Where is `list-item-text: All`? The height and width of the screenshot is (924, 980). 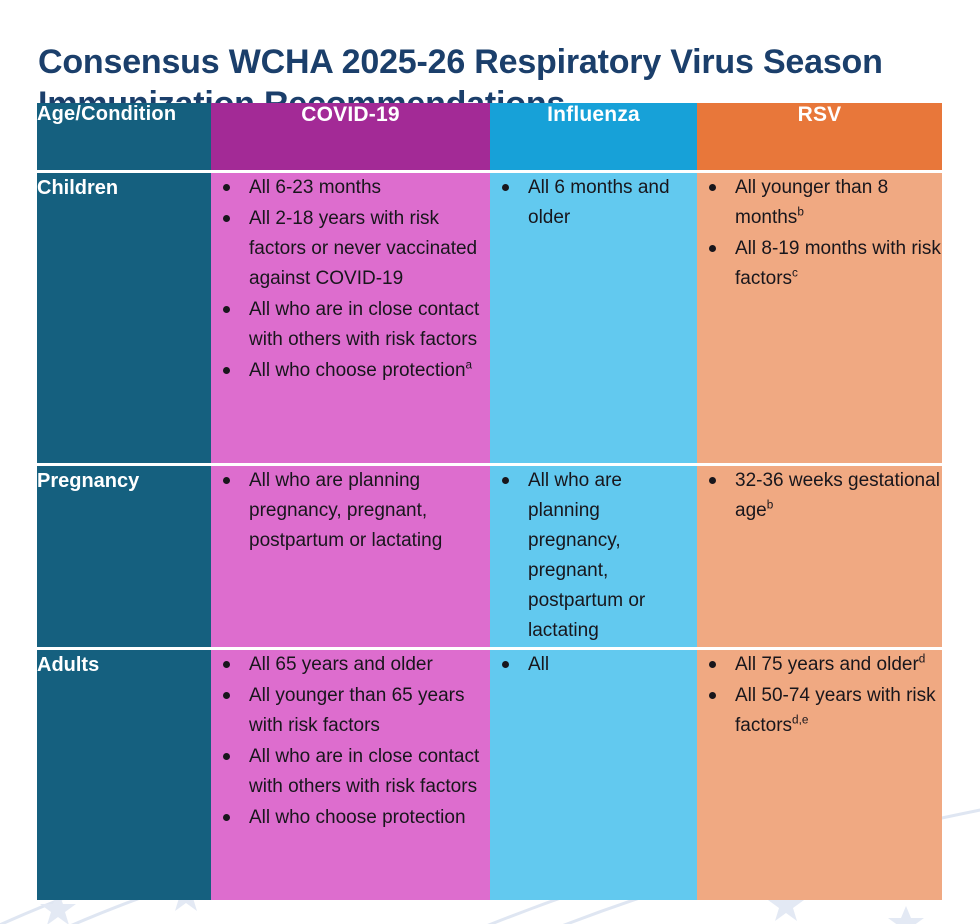 list-item-text: All is located at coordinates (539, 665).